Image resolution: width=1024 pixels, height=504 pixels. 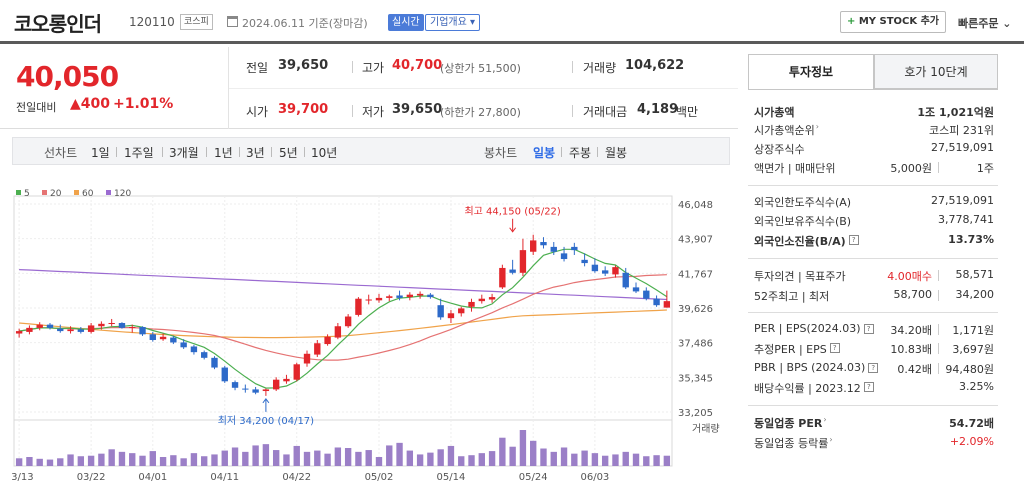 I want to click on info-row-label: 52주최고 | 최저, so click(x=792, y=296).